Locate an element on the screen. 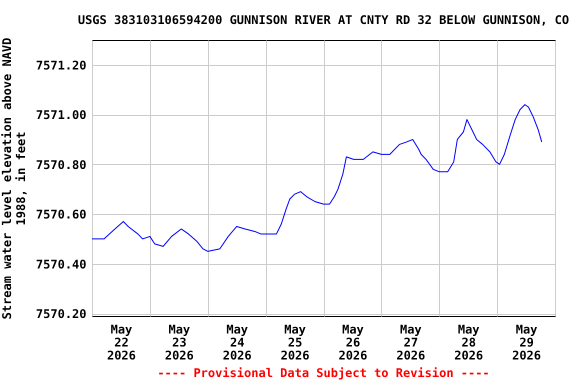 The width and height of the screenshot is (576, 384). x-tick-label: May 23 2026 is located at coordinates (179, 342).